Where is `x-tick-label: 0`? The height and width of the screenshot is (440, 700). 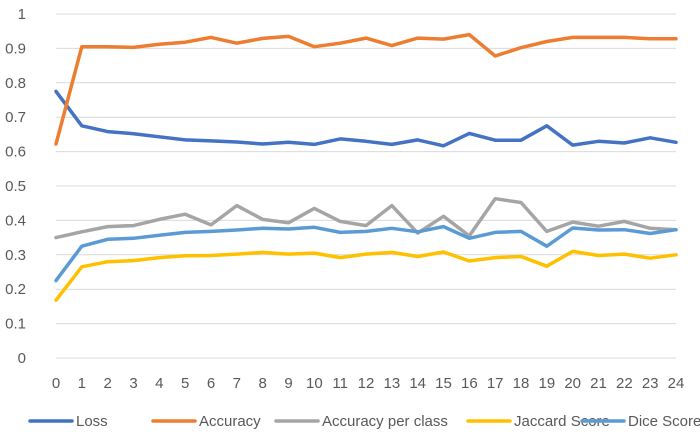 x-tick-label: 0 is located at coordinates (56, 383).